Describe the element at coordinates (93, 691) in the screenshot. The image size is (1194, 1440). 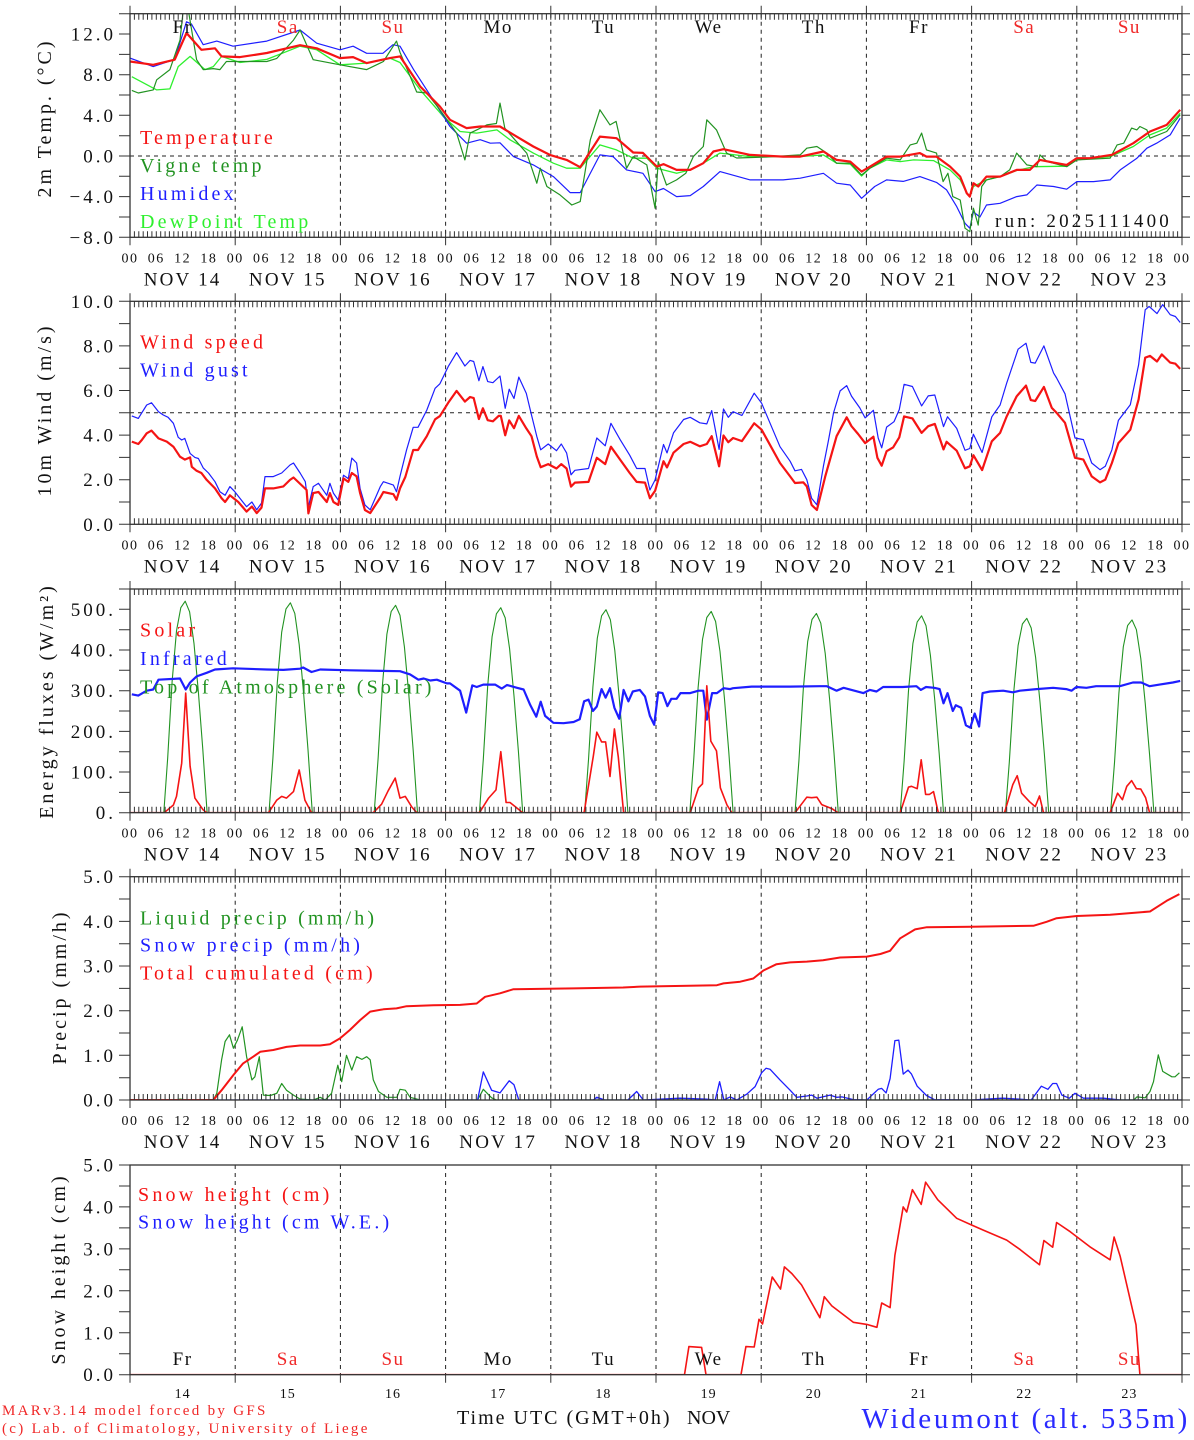
I see `y-tick-label: 300.` at that location.